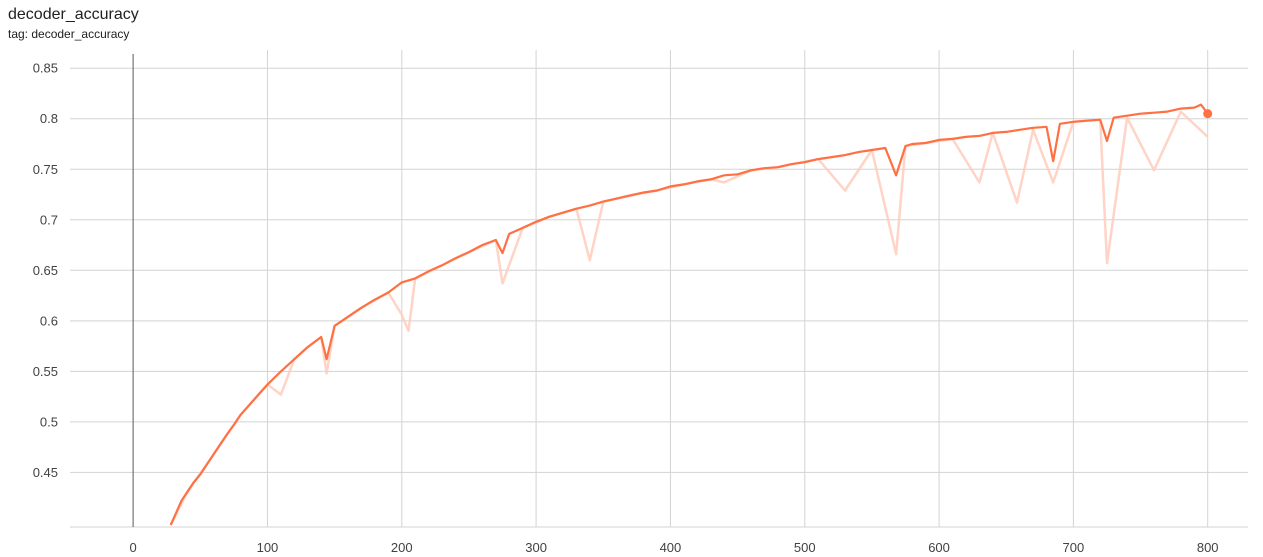 This screenshot has height=557, width=1263. What do you see at coordinates (45, 68) in the screenshot?
I see `y-tick-label: 0.85` at bounding box center [45, 68].